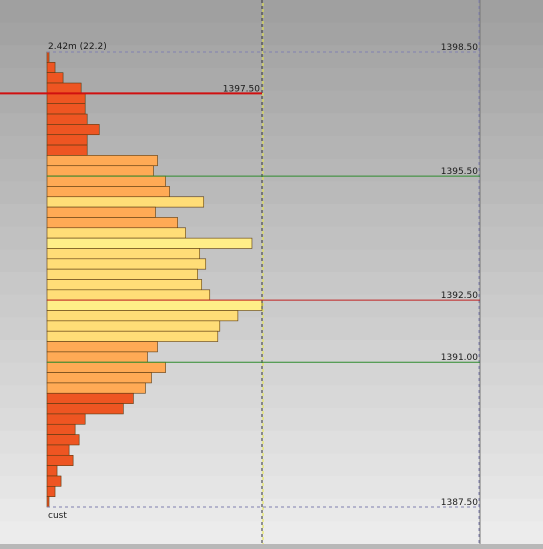 The height and width of the screenshot is (549, 543). What do you see at coordinates (459, 172) in the screenshot?
I see `price-label: 1395.50` at bounding box center [459, 172].